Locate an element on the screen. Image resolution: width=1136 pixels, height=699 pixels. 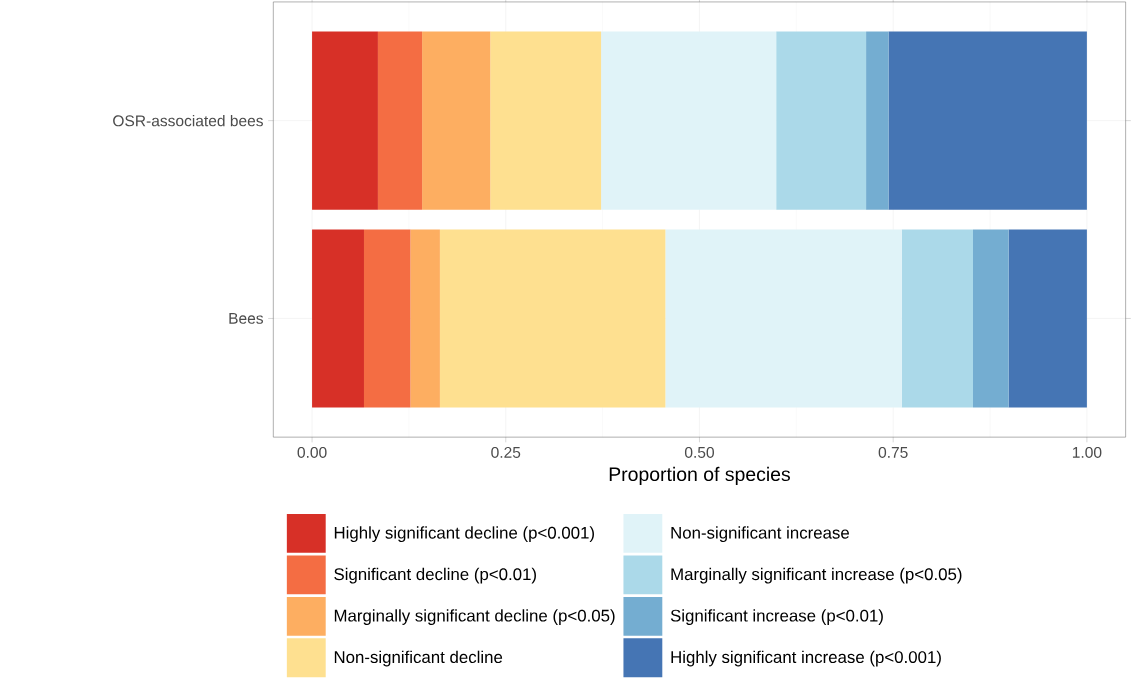
legend-label: Non-significant decline is located at coordinates (418, 658).